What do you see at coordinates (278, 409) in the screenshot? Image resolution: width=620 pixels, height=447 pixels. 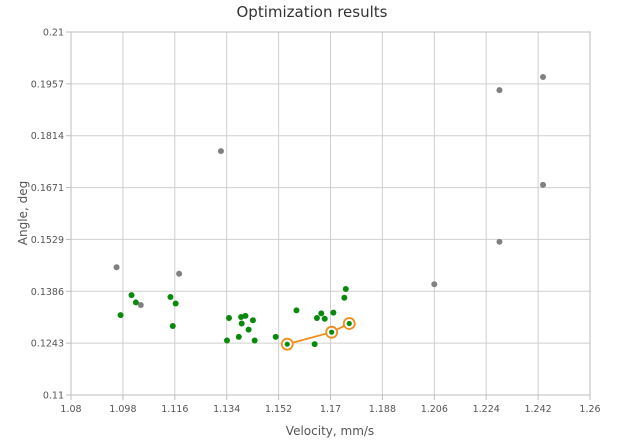 I see `x-tick-label: 1.152` at bounding box center [278, 409].